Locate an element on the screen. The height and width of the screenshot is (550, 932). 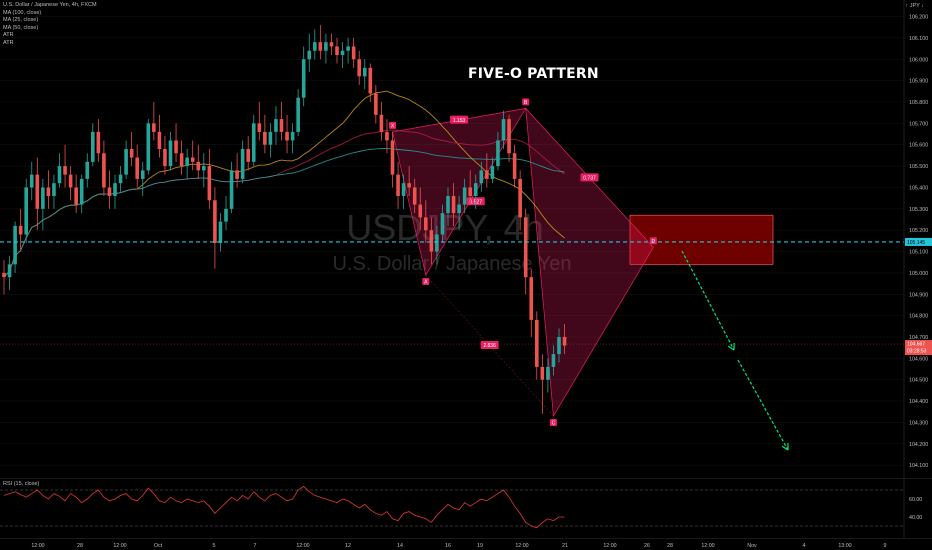
pattern-point-label: A is located at coordinates (426, 283).